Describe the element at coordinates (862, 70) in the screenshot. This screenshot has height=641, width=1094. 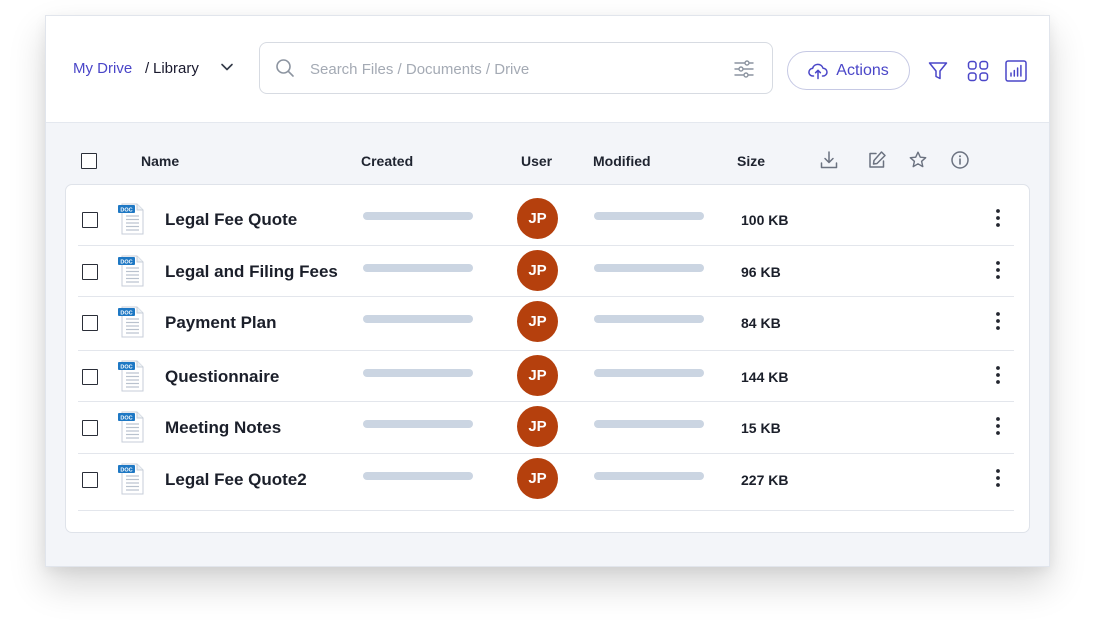
I see `actions-button-label: Actions` at that location.